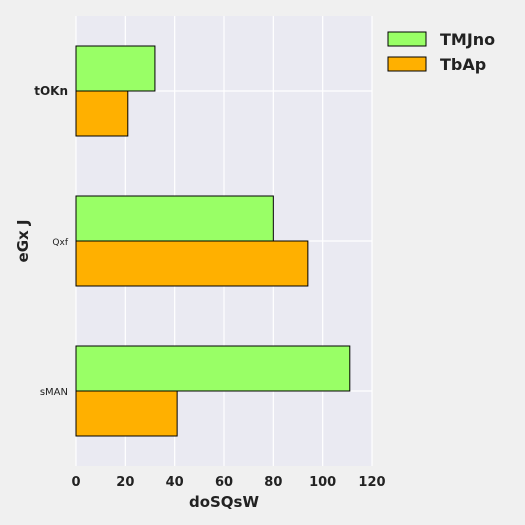 This screenshot has width=525, height=525. Describe the element at coordinates (125, 482) in the screenshot. I see `x-tick-label: 20` at that location.